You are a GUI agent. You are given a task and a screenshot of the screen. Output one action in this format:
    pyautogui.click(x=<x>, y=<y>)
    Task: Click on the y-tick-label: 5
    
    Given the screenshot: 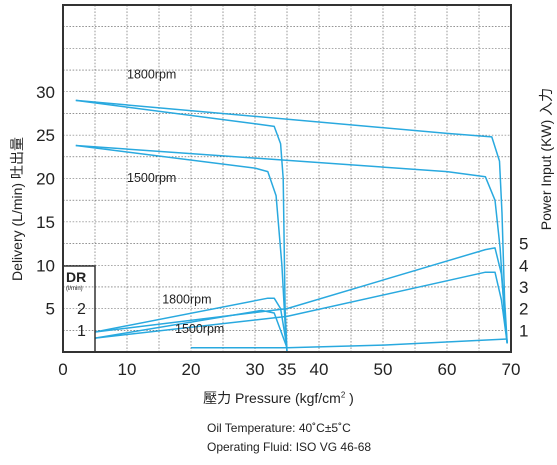 What is the action you would take?
    pyautogui.click(x=50, y=309)
    